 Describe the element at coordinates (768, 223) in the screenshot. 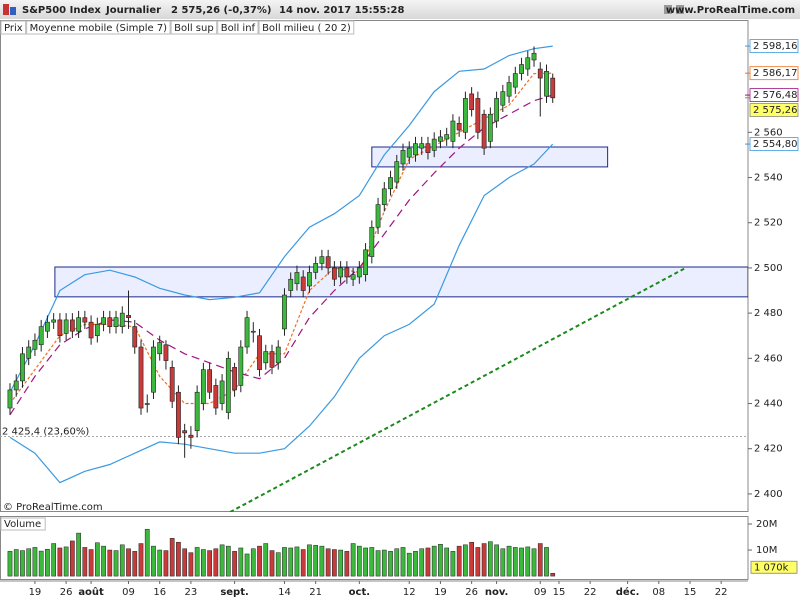

I see `y-tick-label: 2 520` at that location.